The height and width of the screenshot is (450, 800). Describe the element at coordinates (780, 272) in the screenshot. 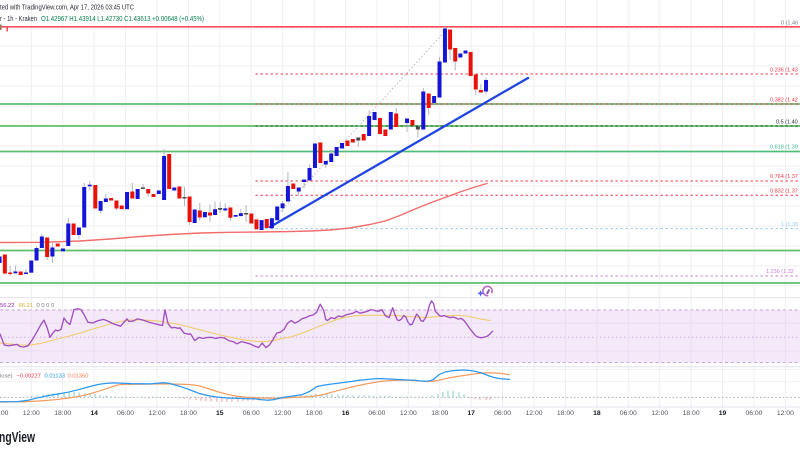

I see `svg-text: 1.236 (1.32` at that location.